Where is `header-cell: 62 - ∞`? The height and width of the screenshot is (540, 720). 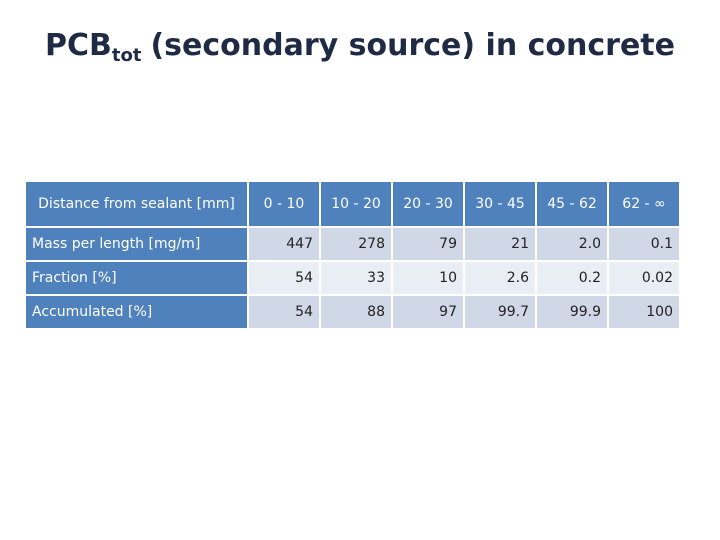 header-cell: 62 - ∞ is located at coordinates (644, 204).